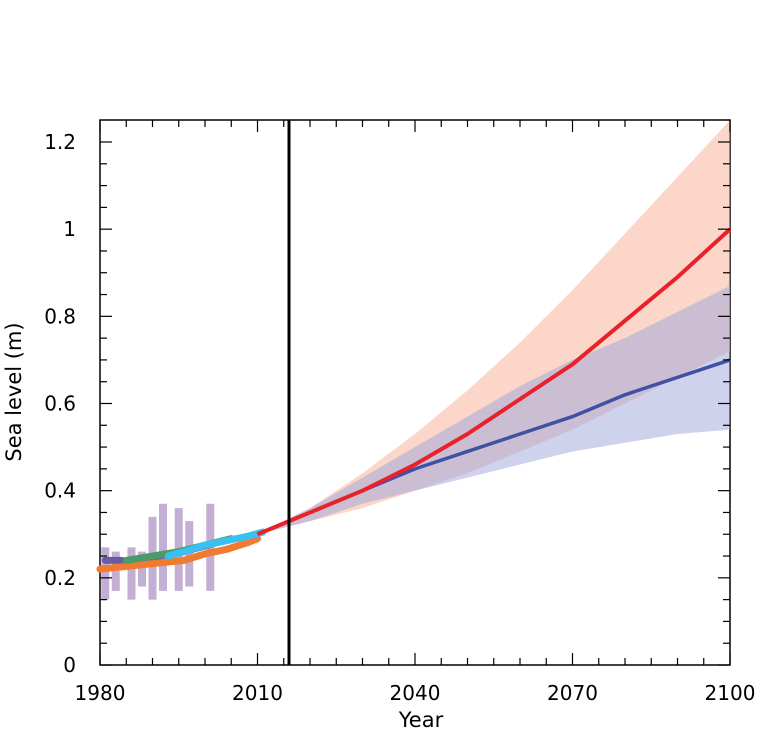 The image size is (769, 730). I want to click on y-tick-label: 1, so click(69, 229).